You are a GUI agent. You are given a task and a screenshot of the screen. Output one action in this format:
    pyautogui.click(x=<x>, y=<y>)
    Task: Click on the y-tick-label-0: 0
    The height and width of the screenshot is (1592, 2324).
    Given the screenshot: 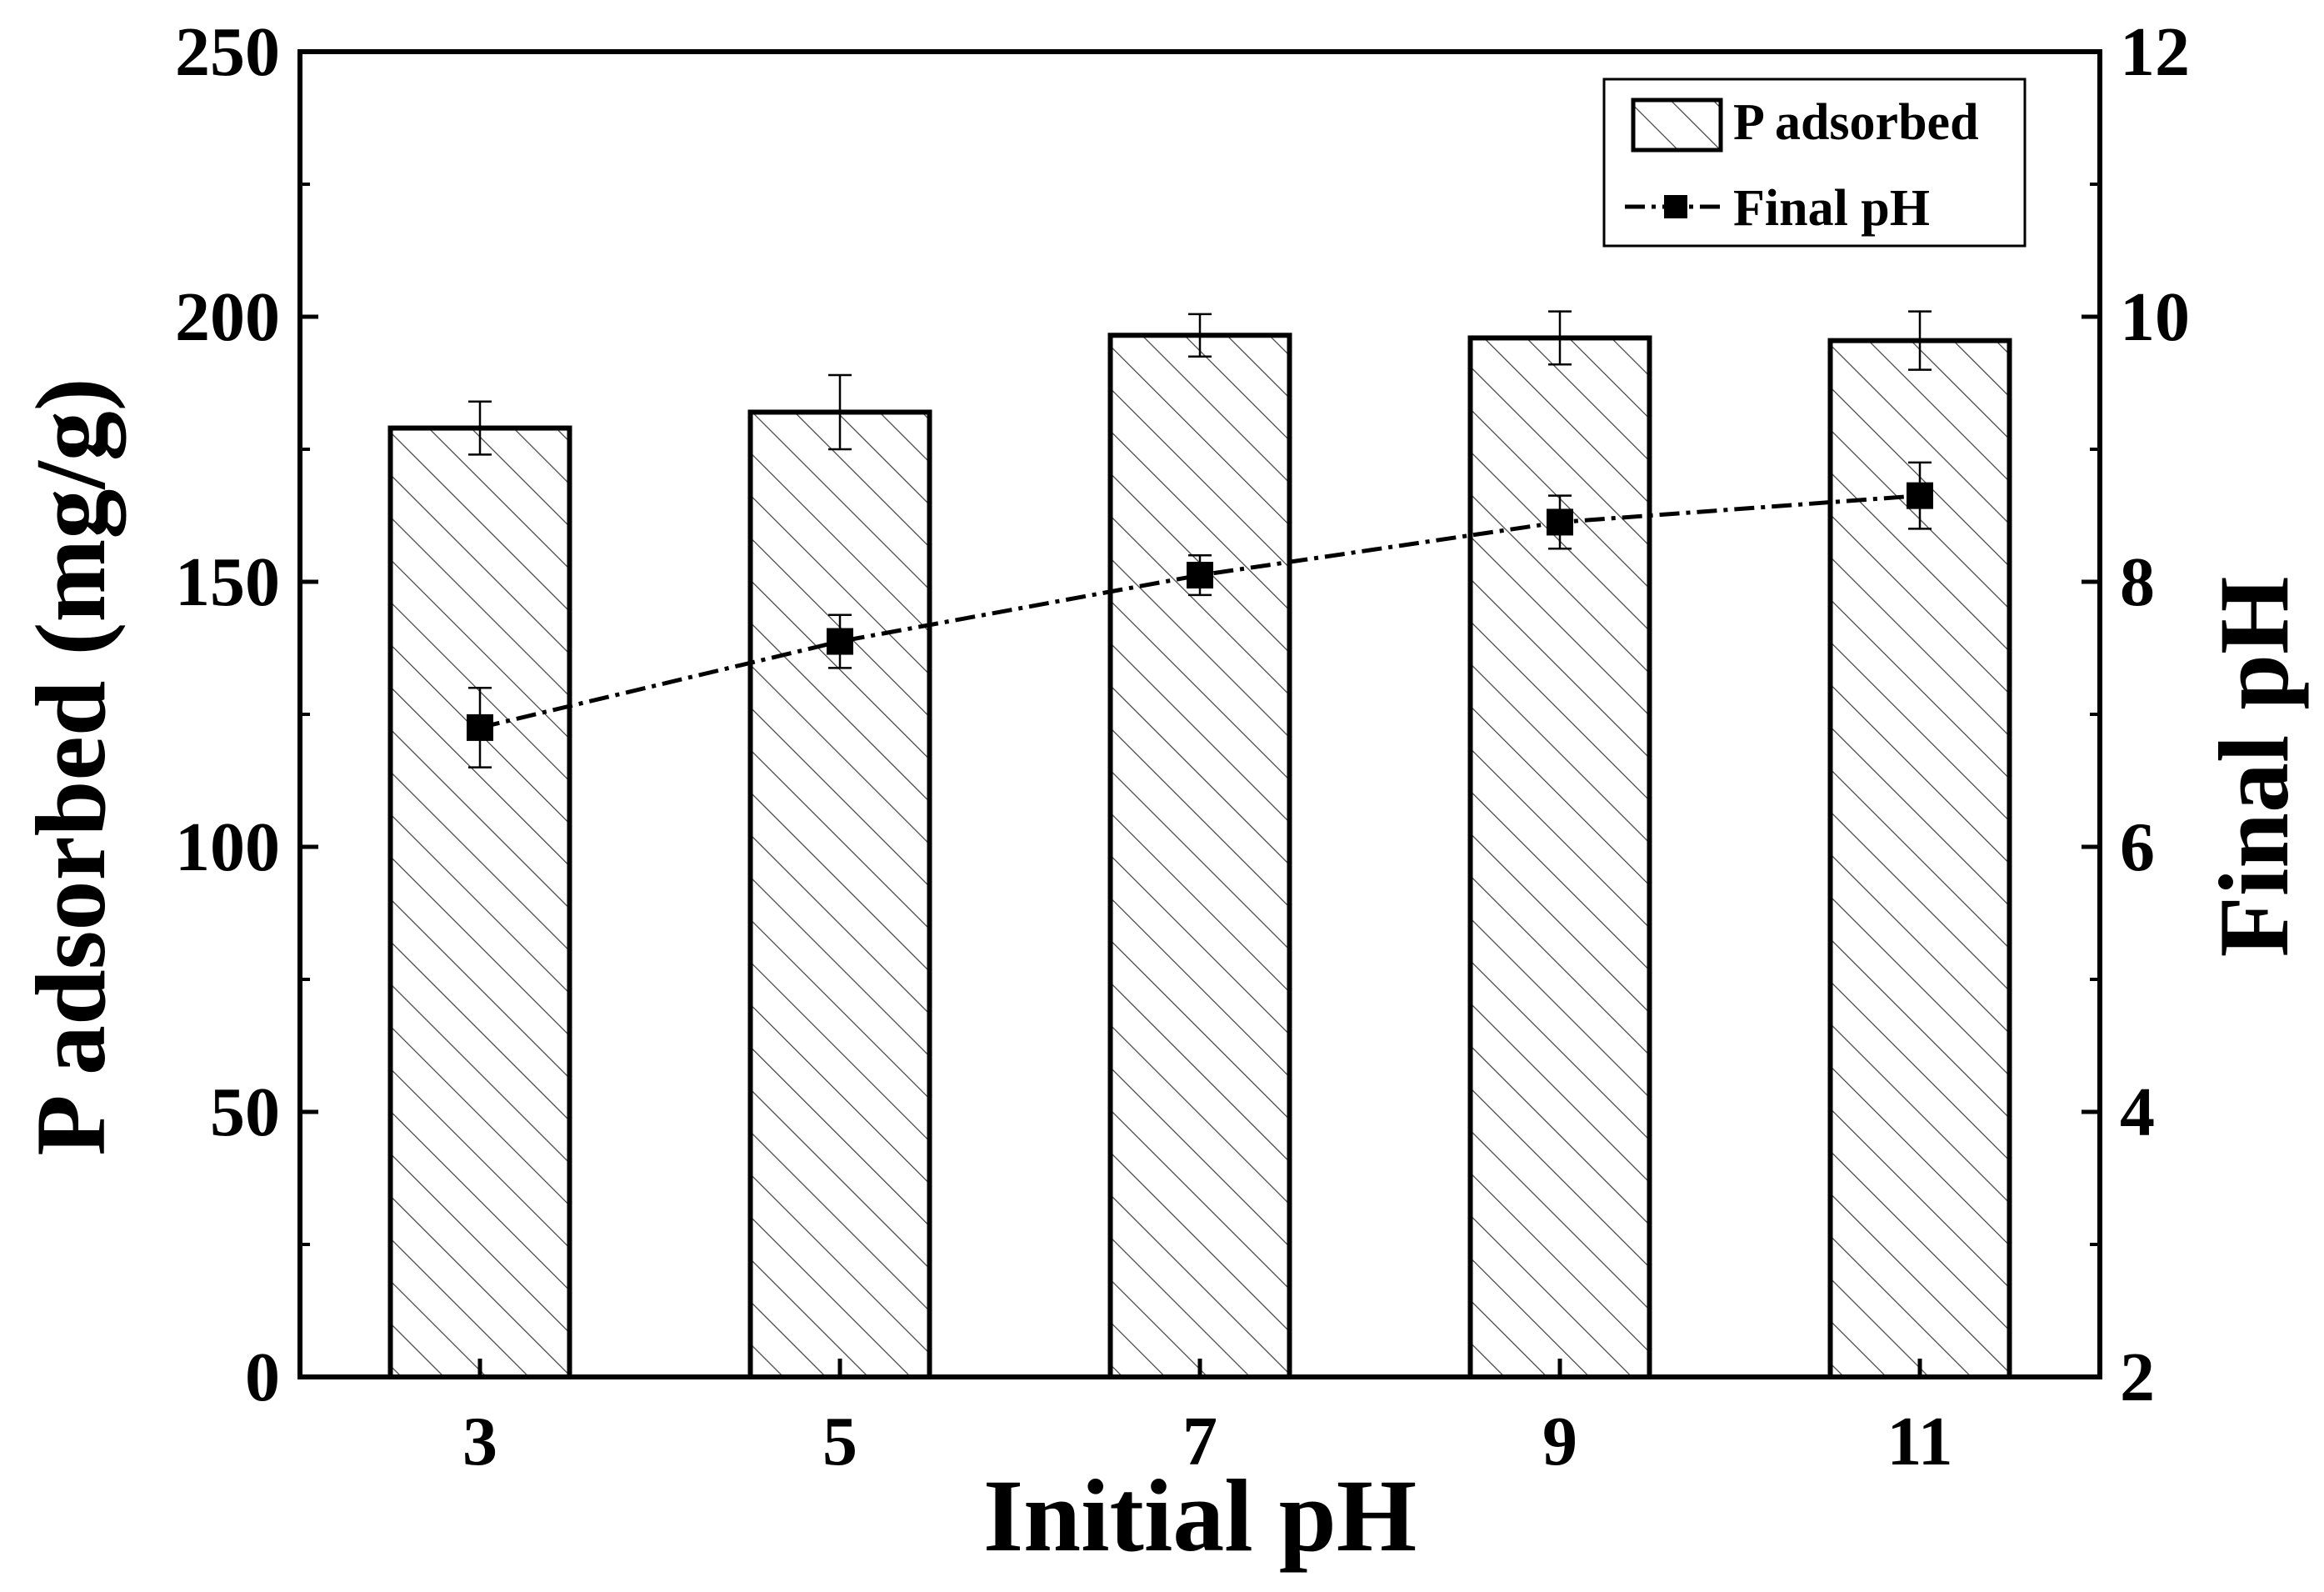 What is the action you would take?
    pyautogui.click(x=262, y=1377)
    